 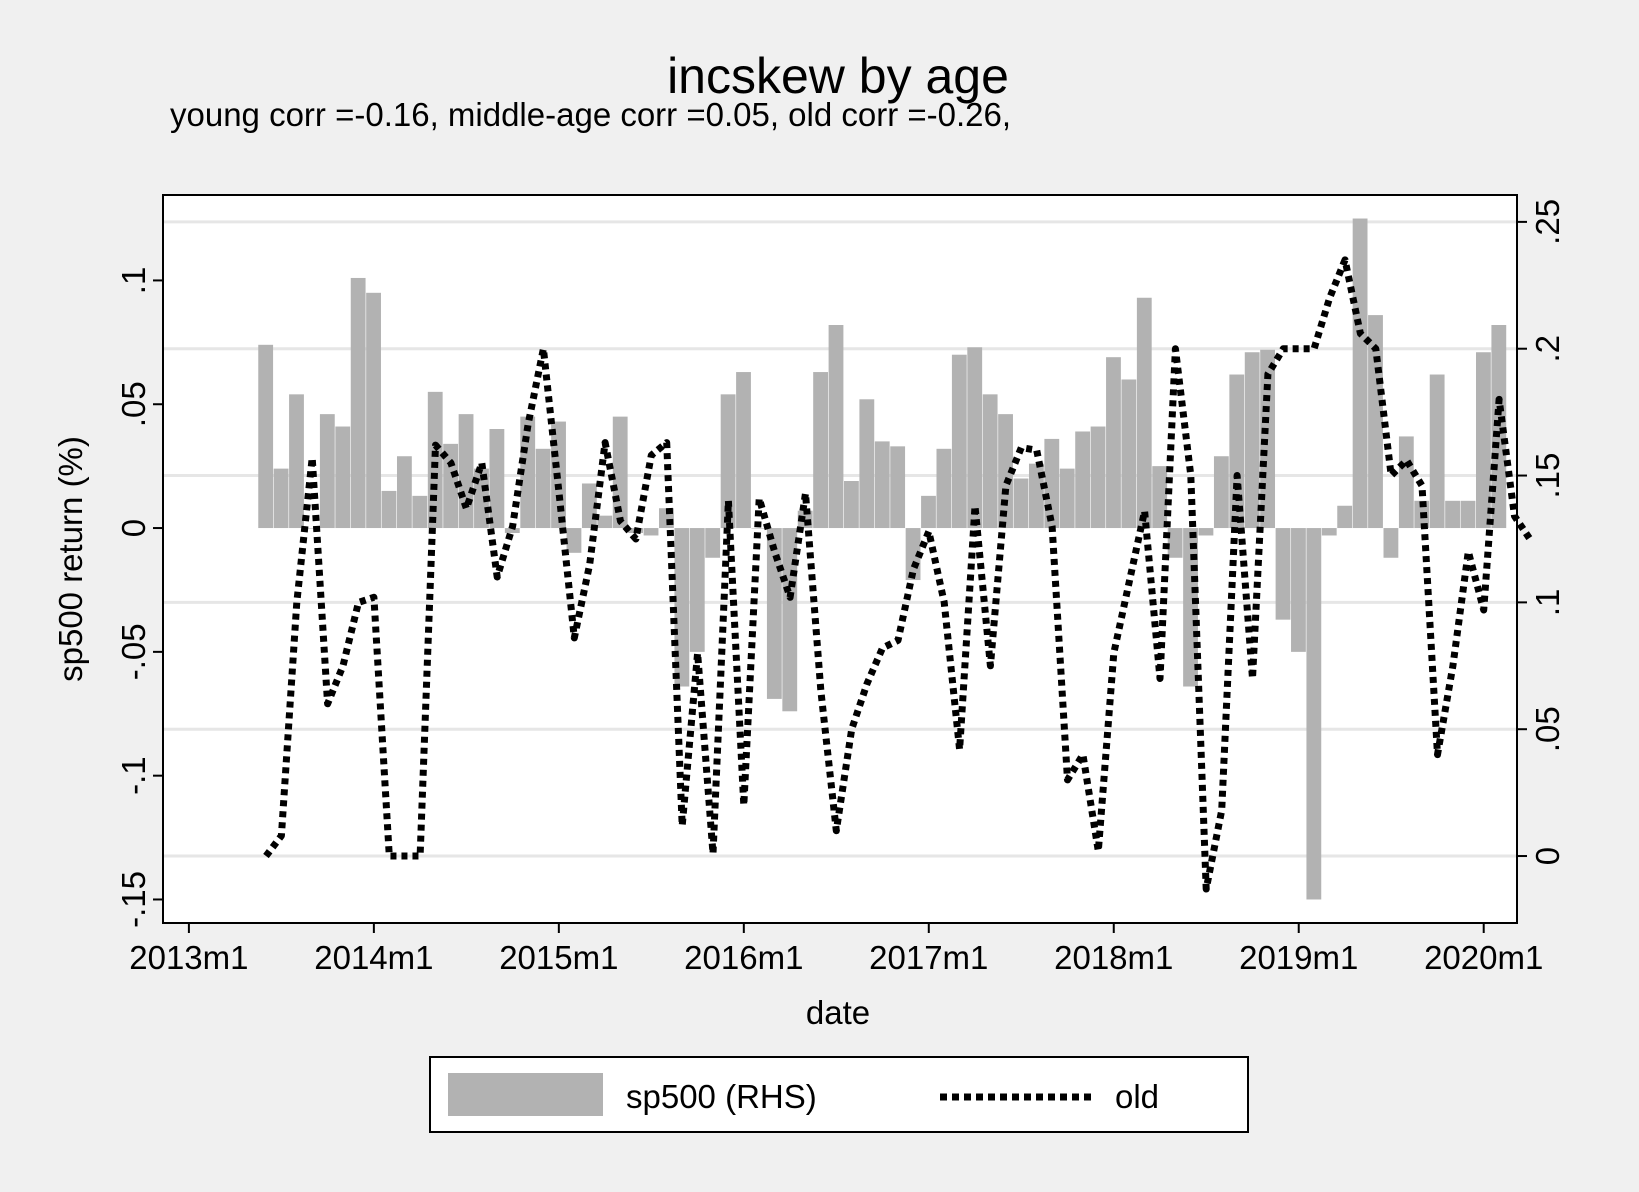 What do you see at coordinates (838, 76) in the screenshot?
I see `chart-title: incskew by age` at bounding box center [838, 76].